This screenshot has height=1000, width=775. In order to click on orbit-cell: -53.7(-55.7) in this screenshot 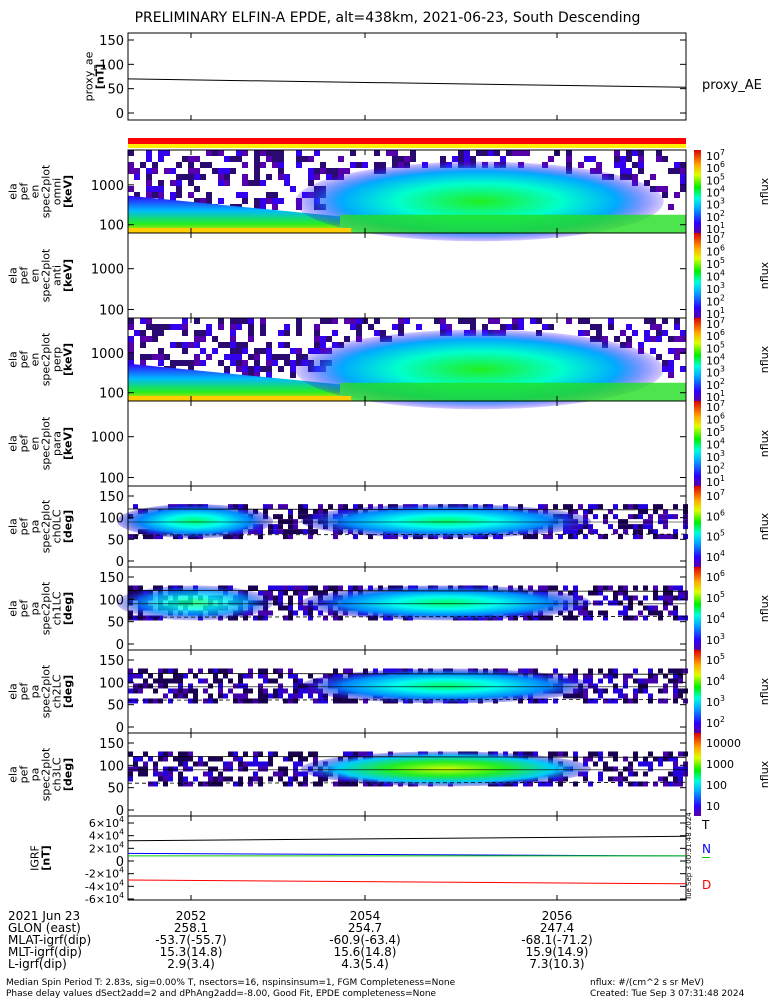, I will do `click(191, 940)`.